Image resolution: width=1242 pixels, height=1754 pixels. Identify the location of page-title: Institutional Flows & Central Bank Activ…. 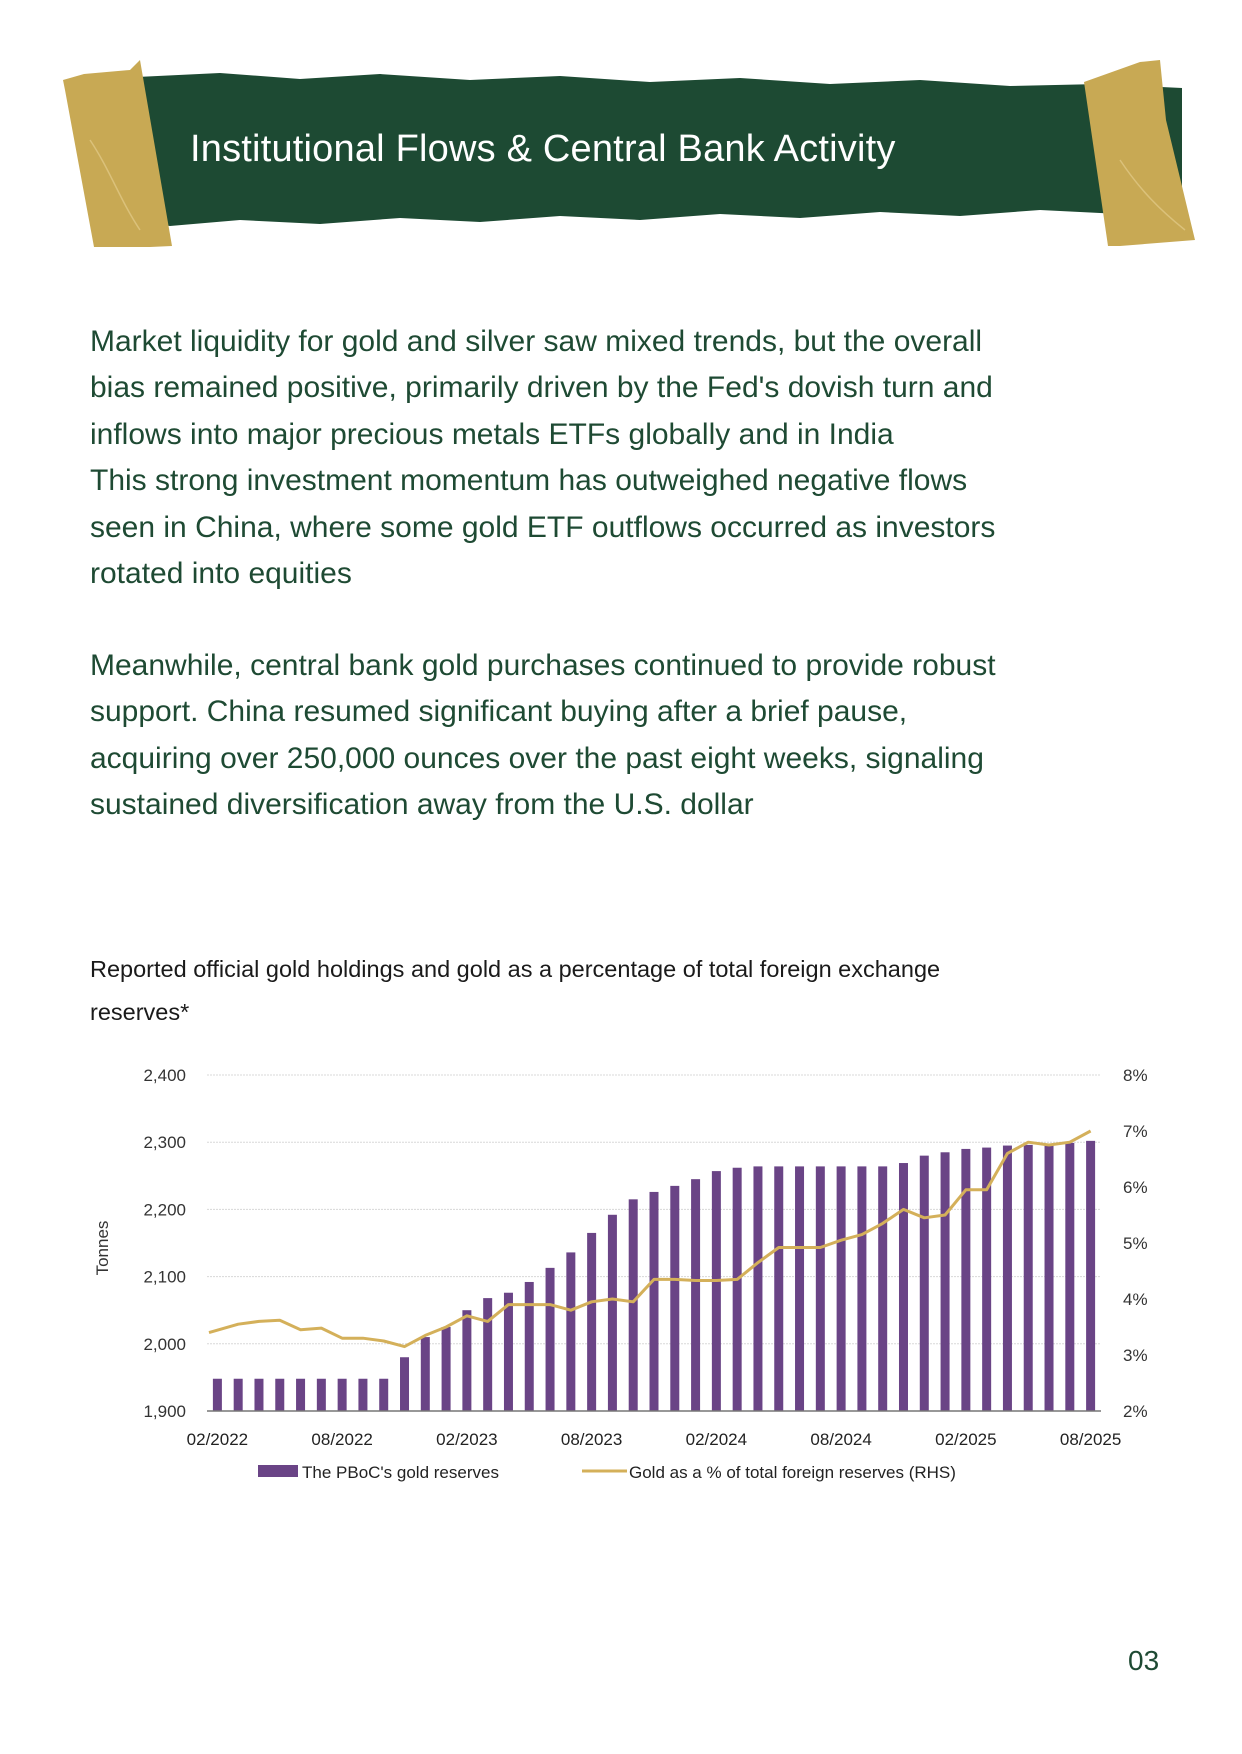
(543, 149).